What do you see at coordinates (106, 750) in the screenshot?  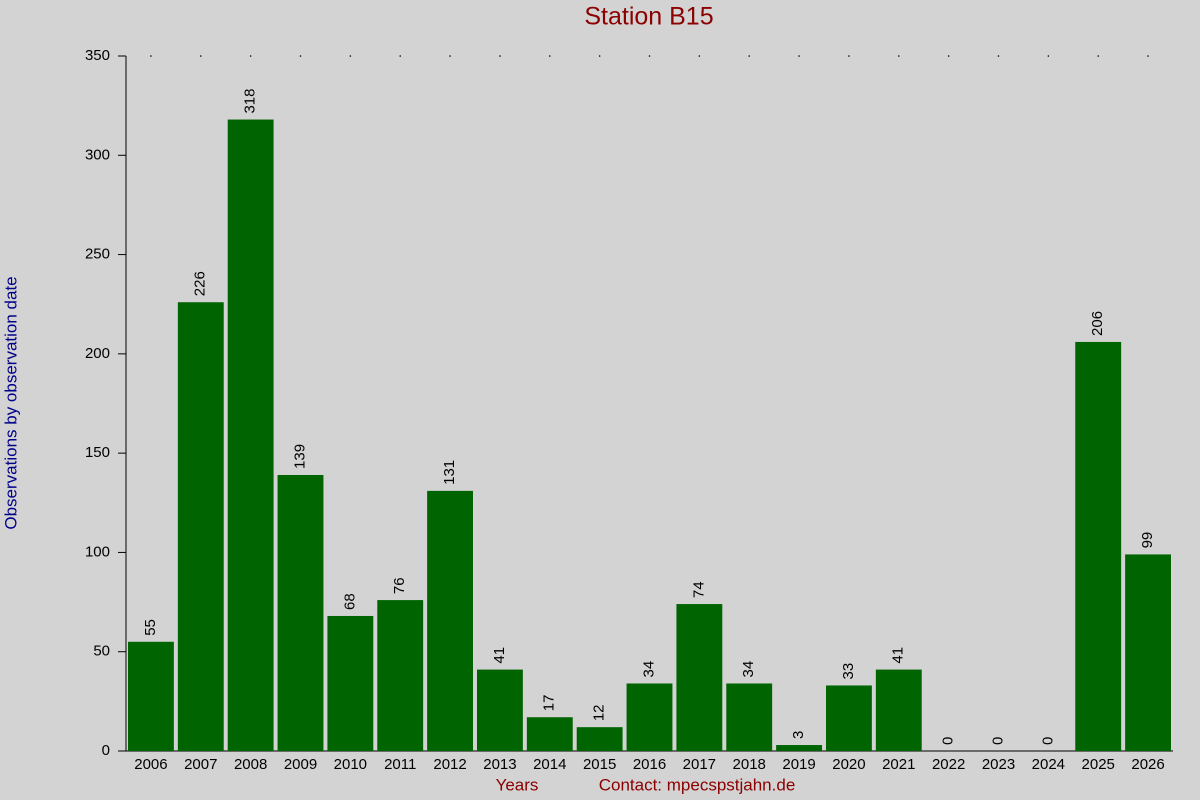 I see `y-tick-label: 0` at bounding box center [106, 750].